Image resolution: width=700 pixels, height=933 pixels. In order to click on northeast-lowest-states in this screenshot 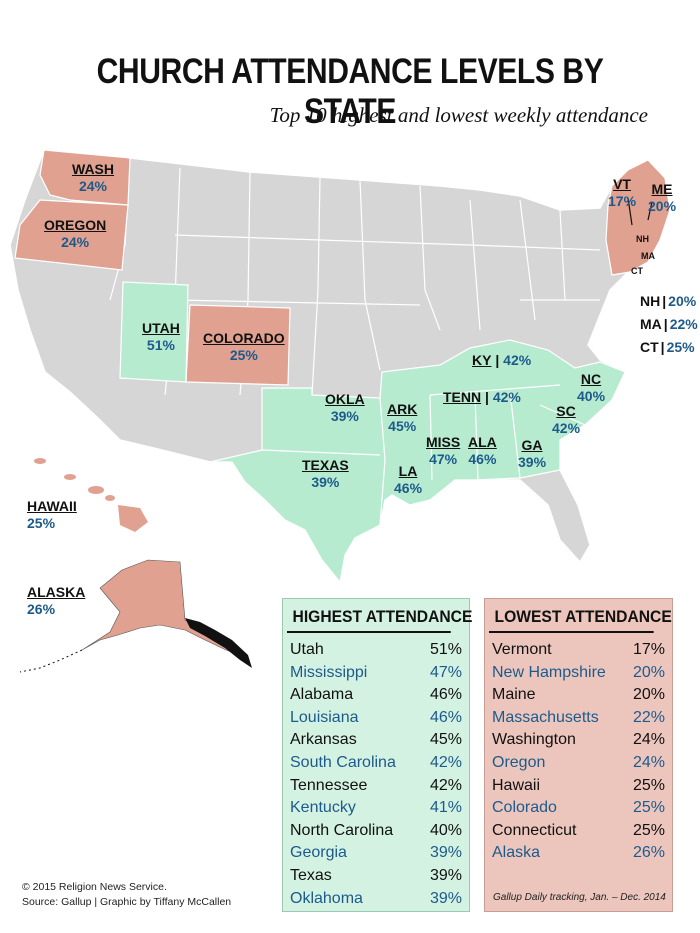, I will do `click(638, 217)`.